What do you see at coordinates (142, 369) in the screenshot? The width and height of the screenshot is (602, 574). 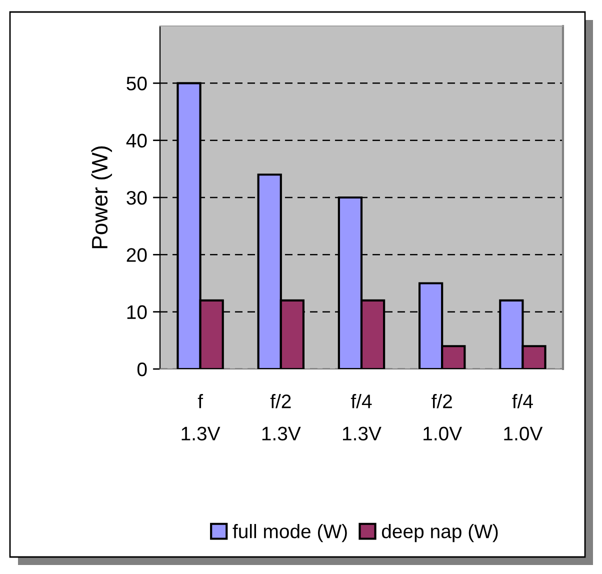 I see `y-tick-label: 0` at bounding box center [142, 369].